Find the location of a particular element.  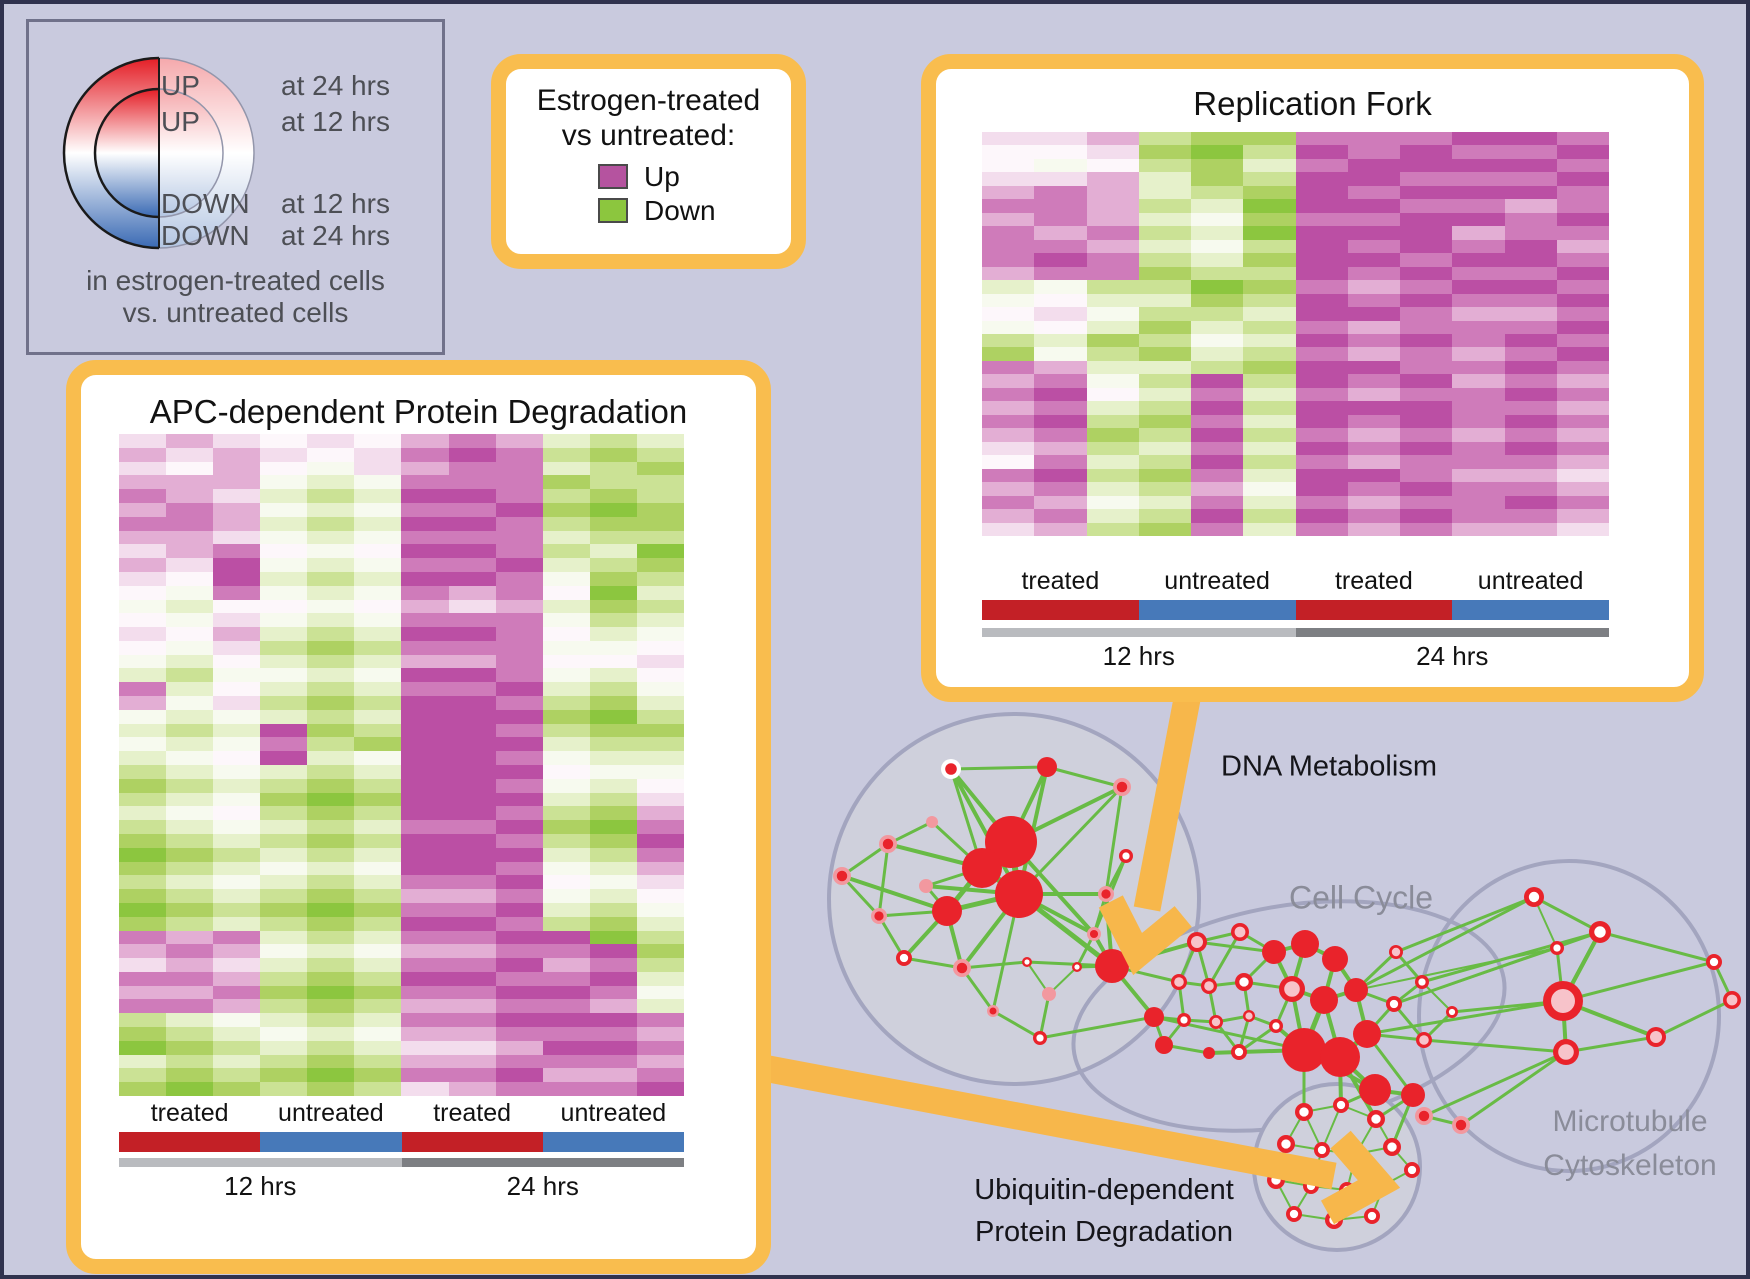

condition-label: untreated is located at coordinates (1217, 581).